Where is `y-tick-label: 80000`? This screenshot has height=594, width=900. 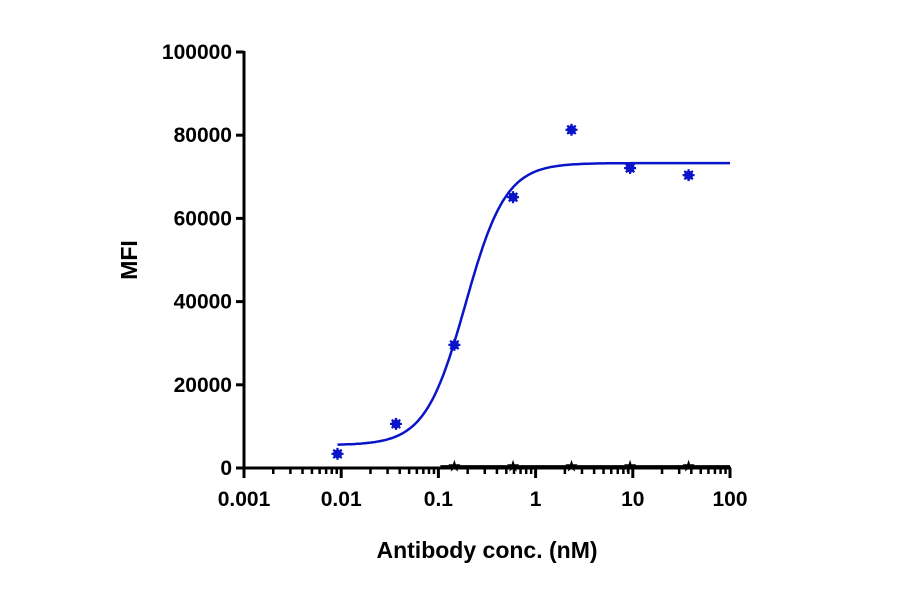
y-tick-label: 80000 is located at coordinates (203, 135).